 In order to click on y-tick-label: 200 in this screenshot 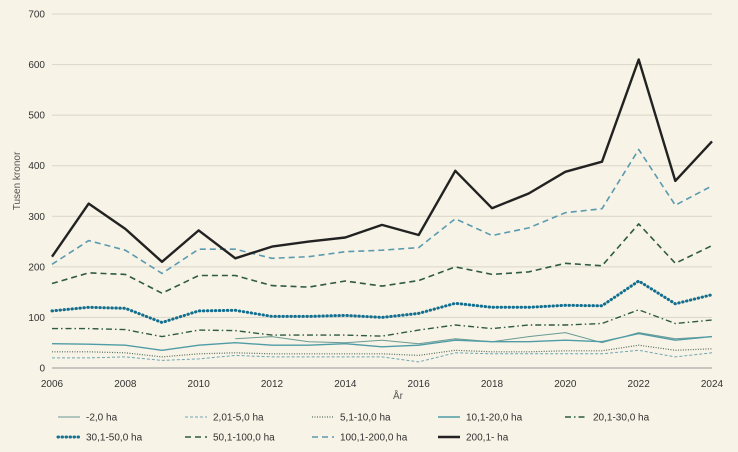, I will do `click(36, 267)`.